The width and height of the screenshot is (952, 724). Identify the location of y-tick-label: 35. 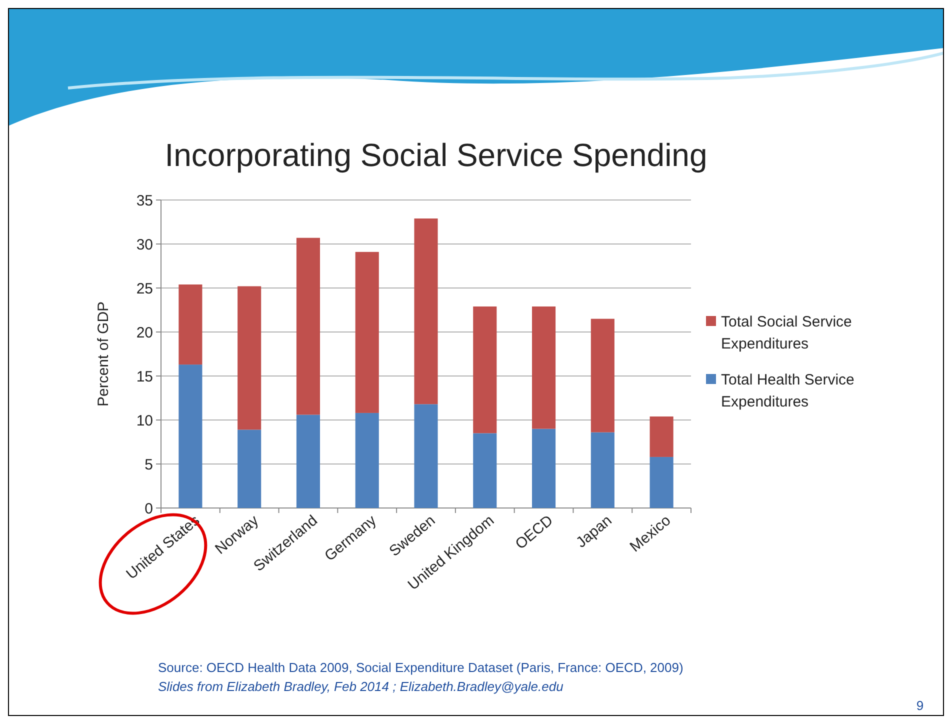
(144, 201).